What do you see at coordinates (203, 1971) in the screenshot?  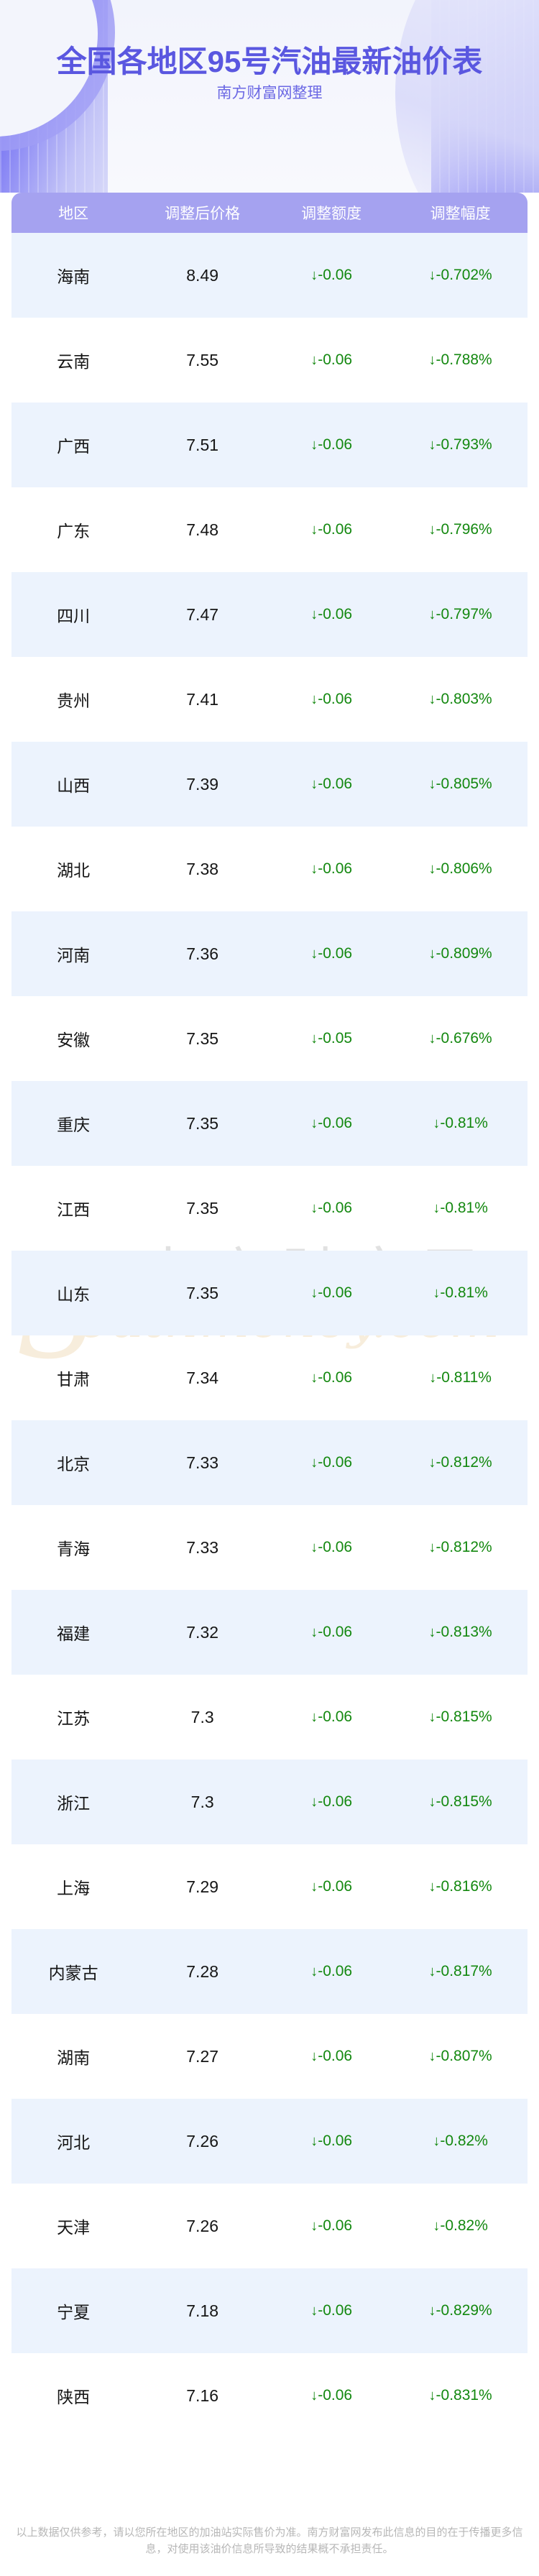 I see `cell-price: 7.28` at bounding box center [203, 1971].